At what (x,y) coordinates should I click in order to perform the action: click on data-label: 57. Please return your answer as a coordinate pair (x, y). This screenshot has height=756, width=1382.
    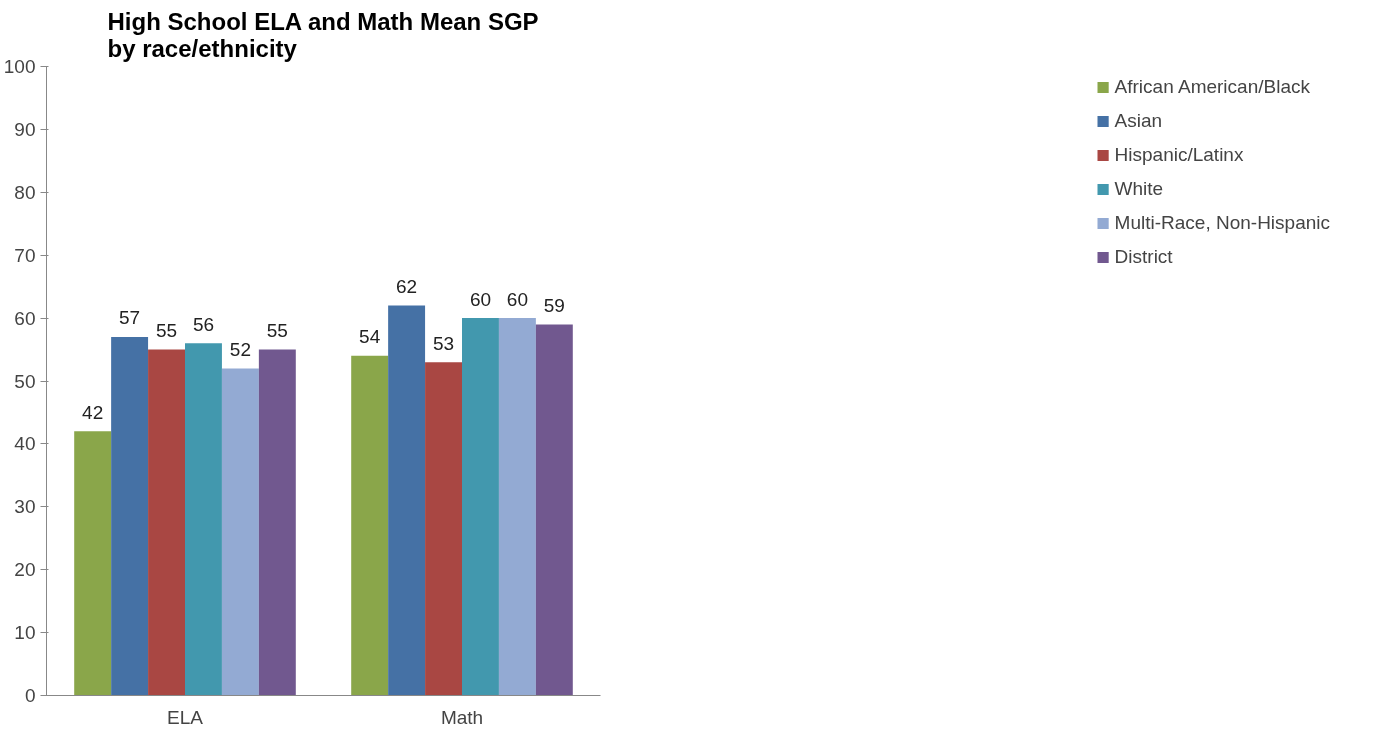
    Looking at the image, I should click on (130, 318).